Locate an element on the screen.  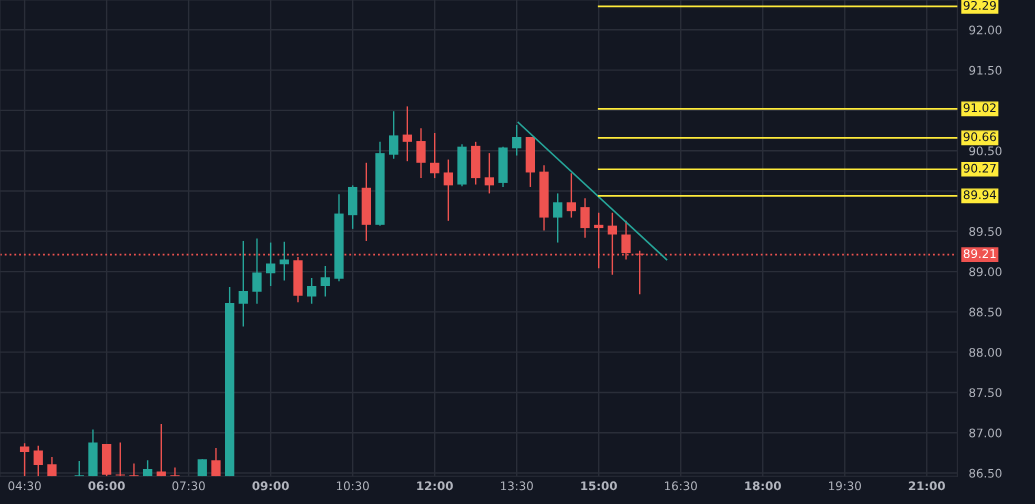
y-tick-label: 89.00 is located at coordinates (985, 272).